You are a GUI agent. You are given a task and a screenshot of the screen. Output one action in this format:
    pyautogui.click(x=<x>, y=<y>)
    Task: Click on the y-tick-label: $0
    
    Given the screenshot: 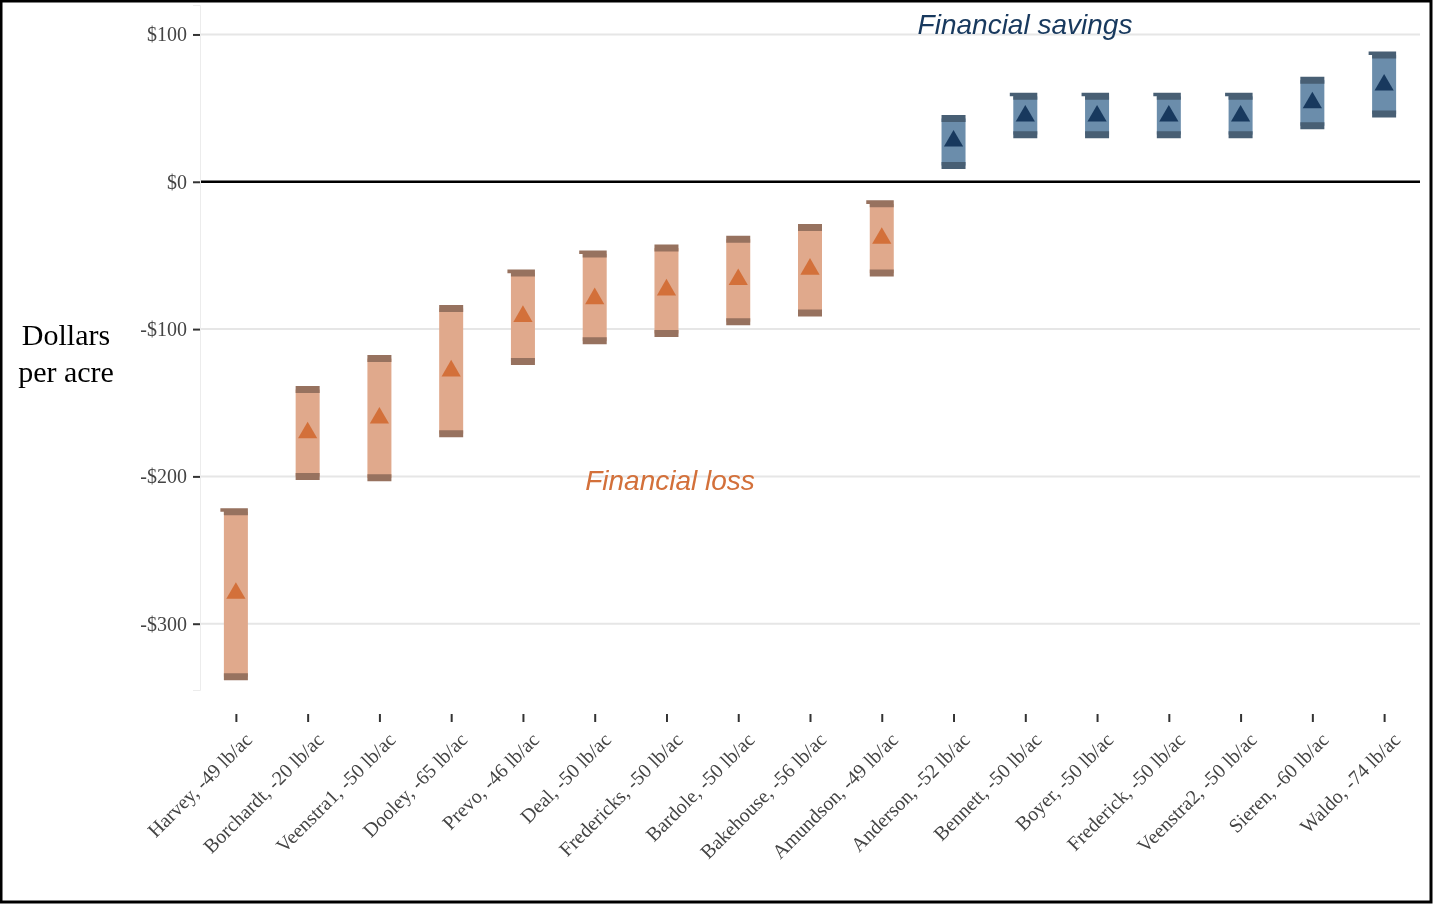 What is the action you would take?
    pyautogui.click(x=177, y=181)
    